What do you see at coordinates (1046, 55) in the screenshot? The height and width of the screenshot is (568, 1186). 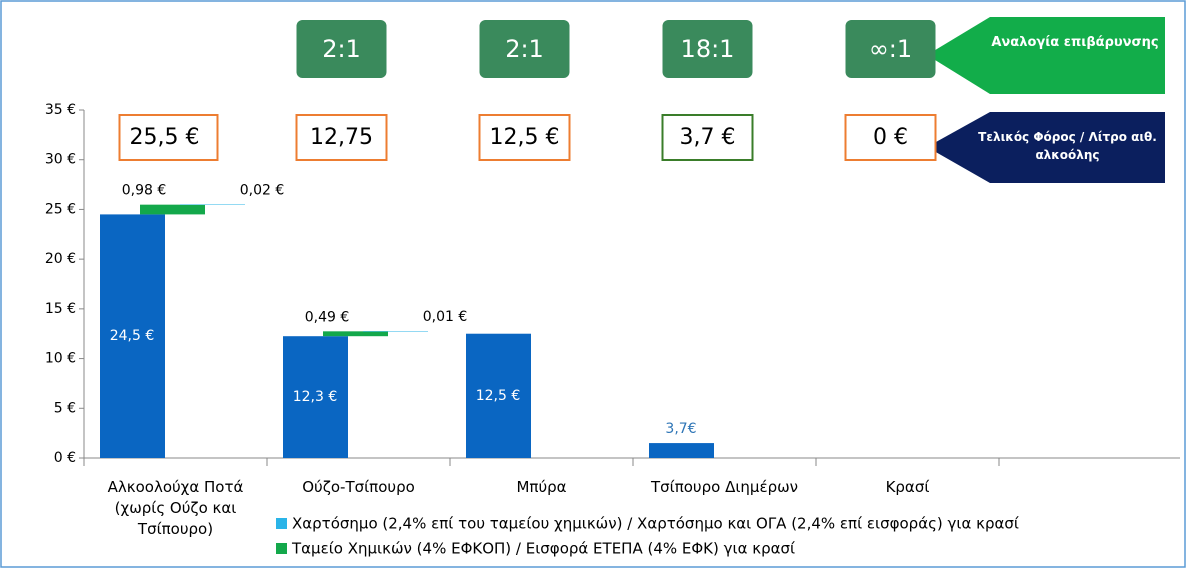 I see `ratio-arrow` at bounding box center [1046, 55].